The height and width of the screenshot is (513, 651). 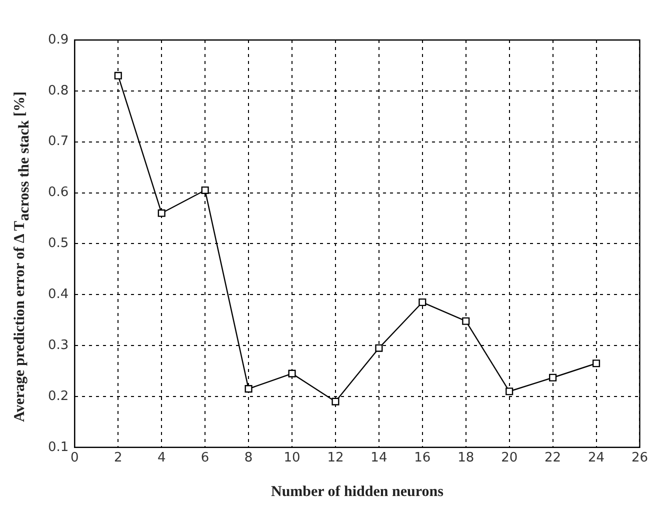 What do you see at coordinates (74, 458) in the screenshot?
I see `x-tick-label: 0` at bounding box center [74, 458].